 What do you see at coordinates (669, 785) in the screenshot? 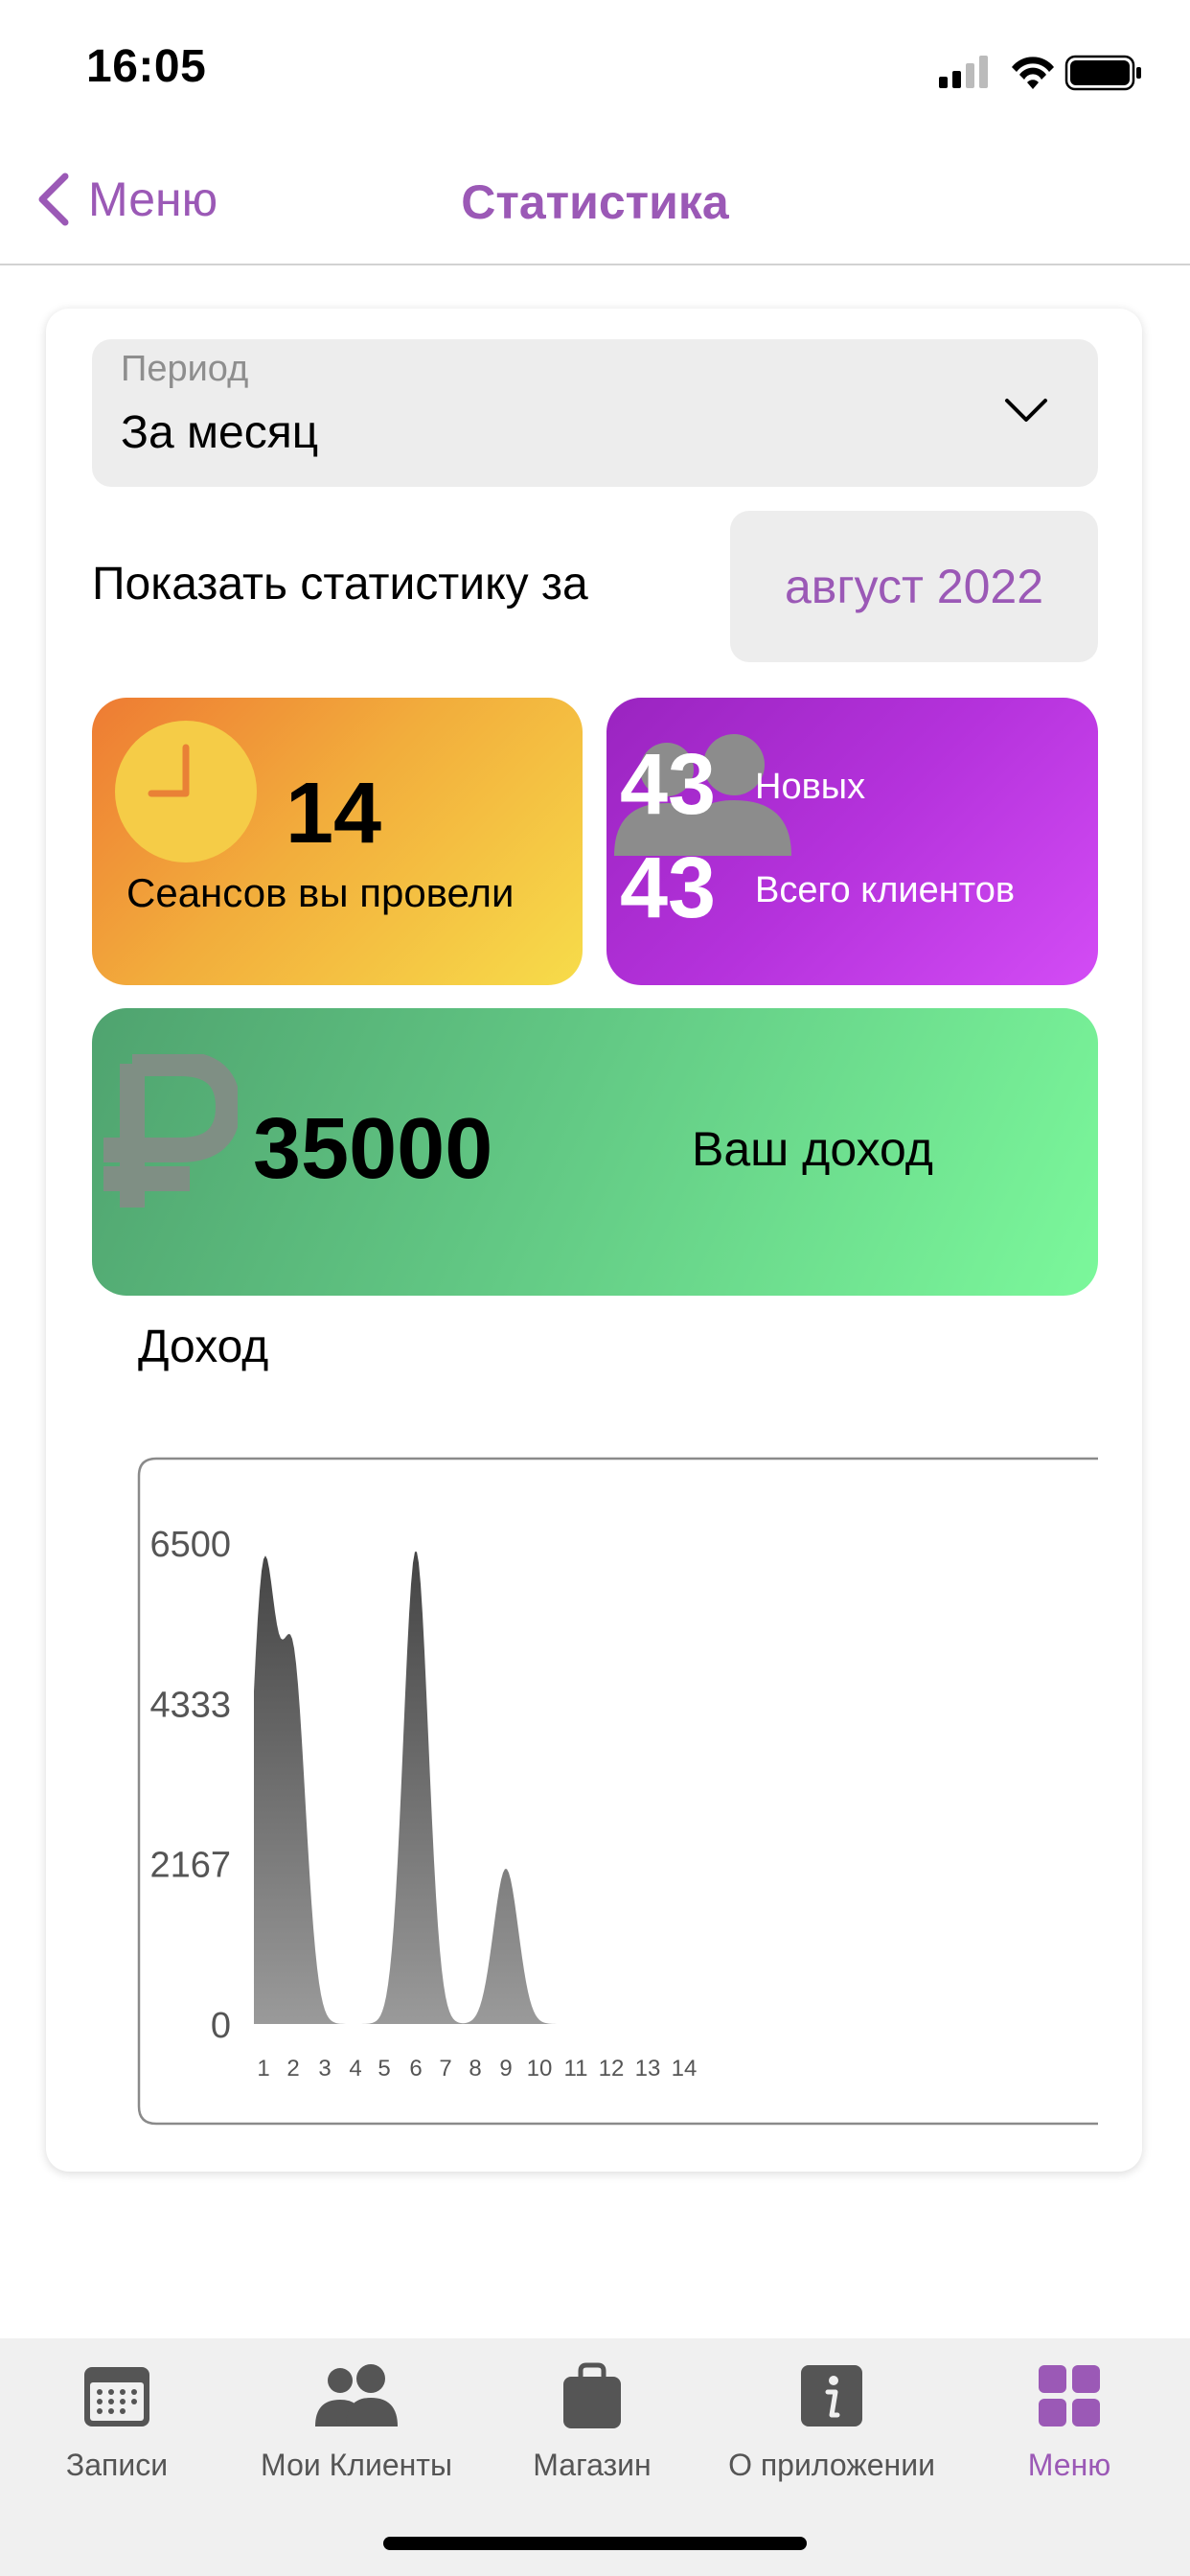
I see `new-clients-count: 43` at bounding box center [669, 785].